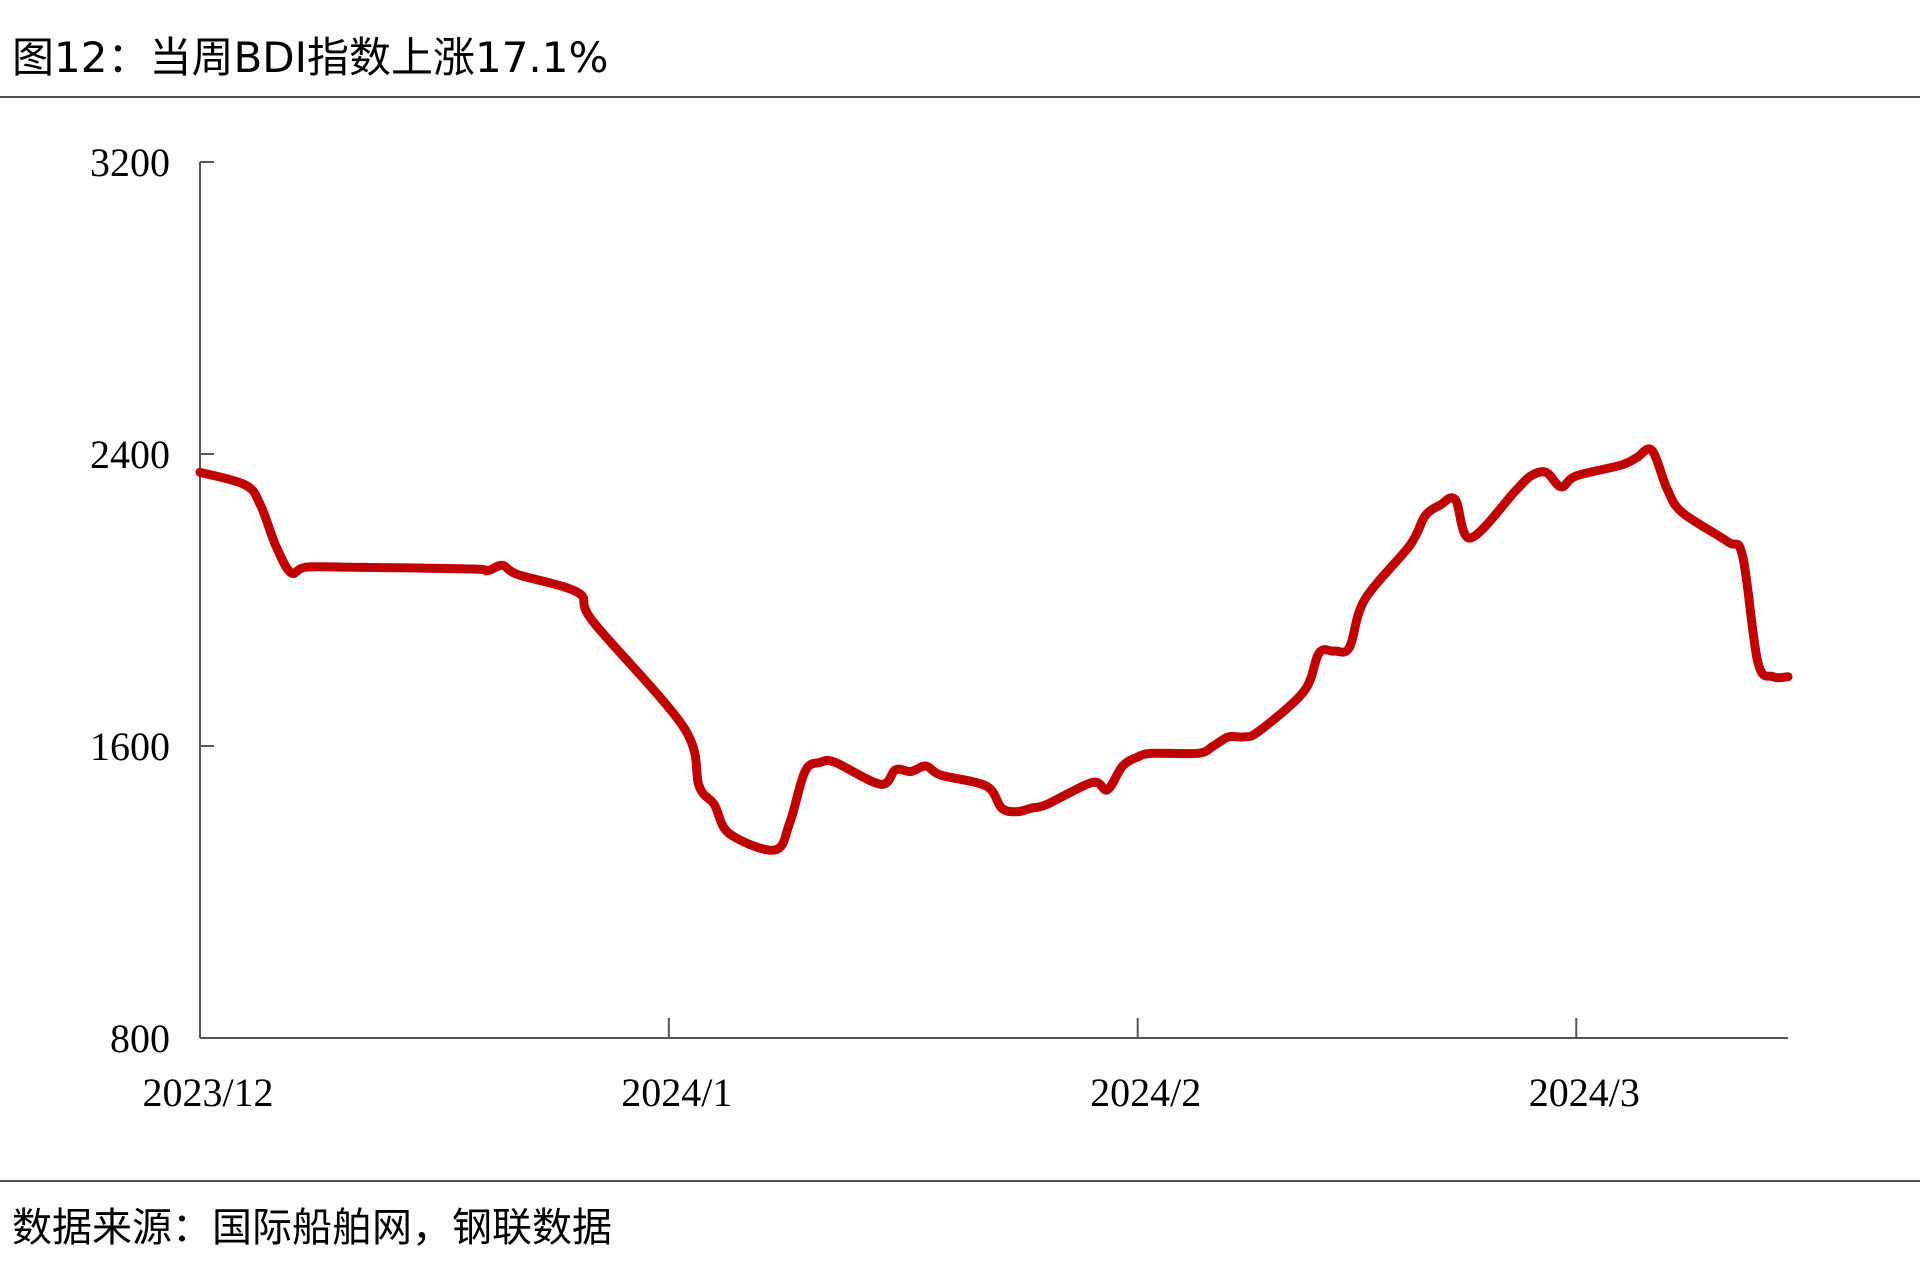  I want to click on x-tick-label: 2024/2, so click(1145, 1092).